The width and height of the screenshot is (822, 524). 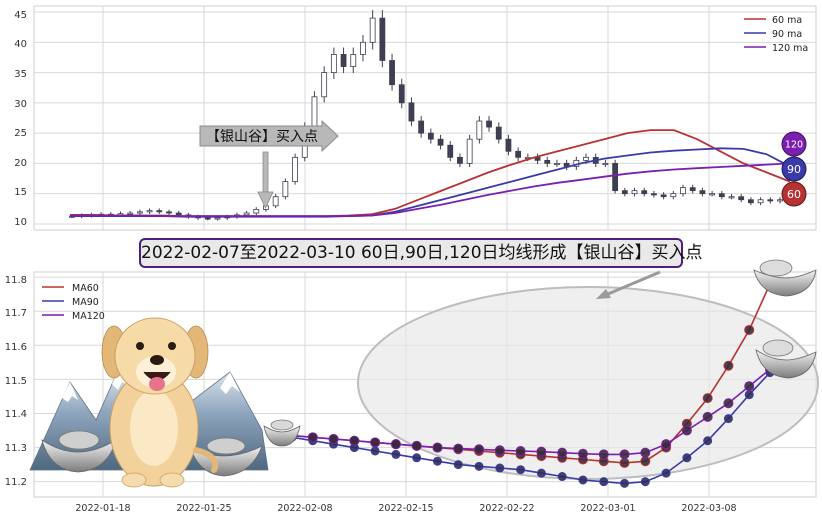 What do you see at coordinates (85, 302) in the screenshot?
I see `legend-label-ma90: MA90` at bounding box center [85, 302].